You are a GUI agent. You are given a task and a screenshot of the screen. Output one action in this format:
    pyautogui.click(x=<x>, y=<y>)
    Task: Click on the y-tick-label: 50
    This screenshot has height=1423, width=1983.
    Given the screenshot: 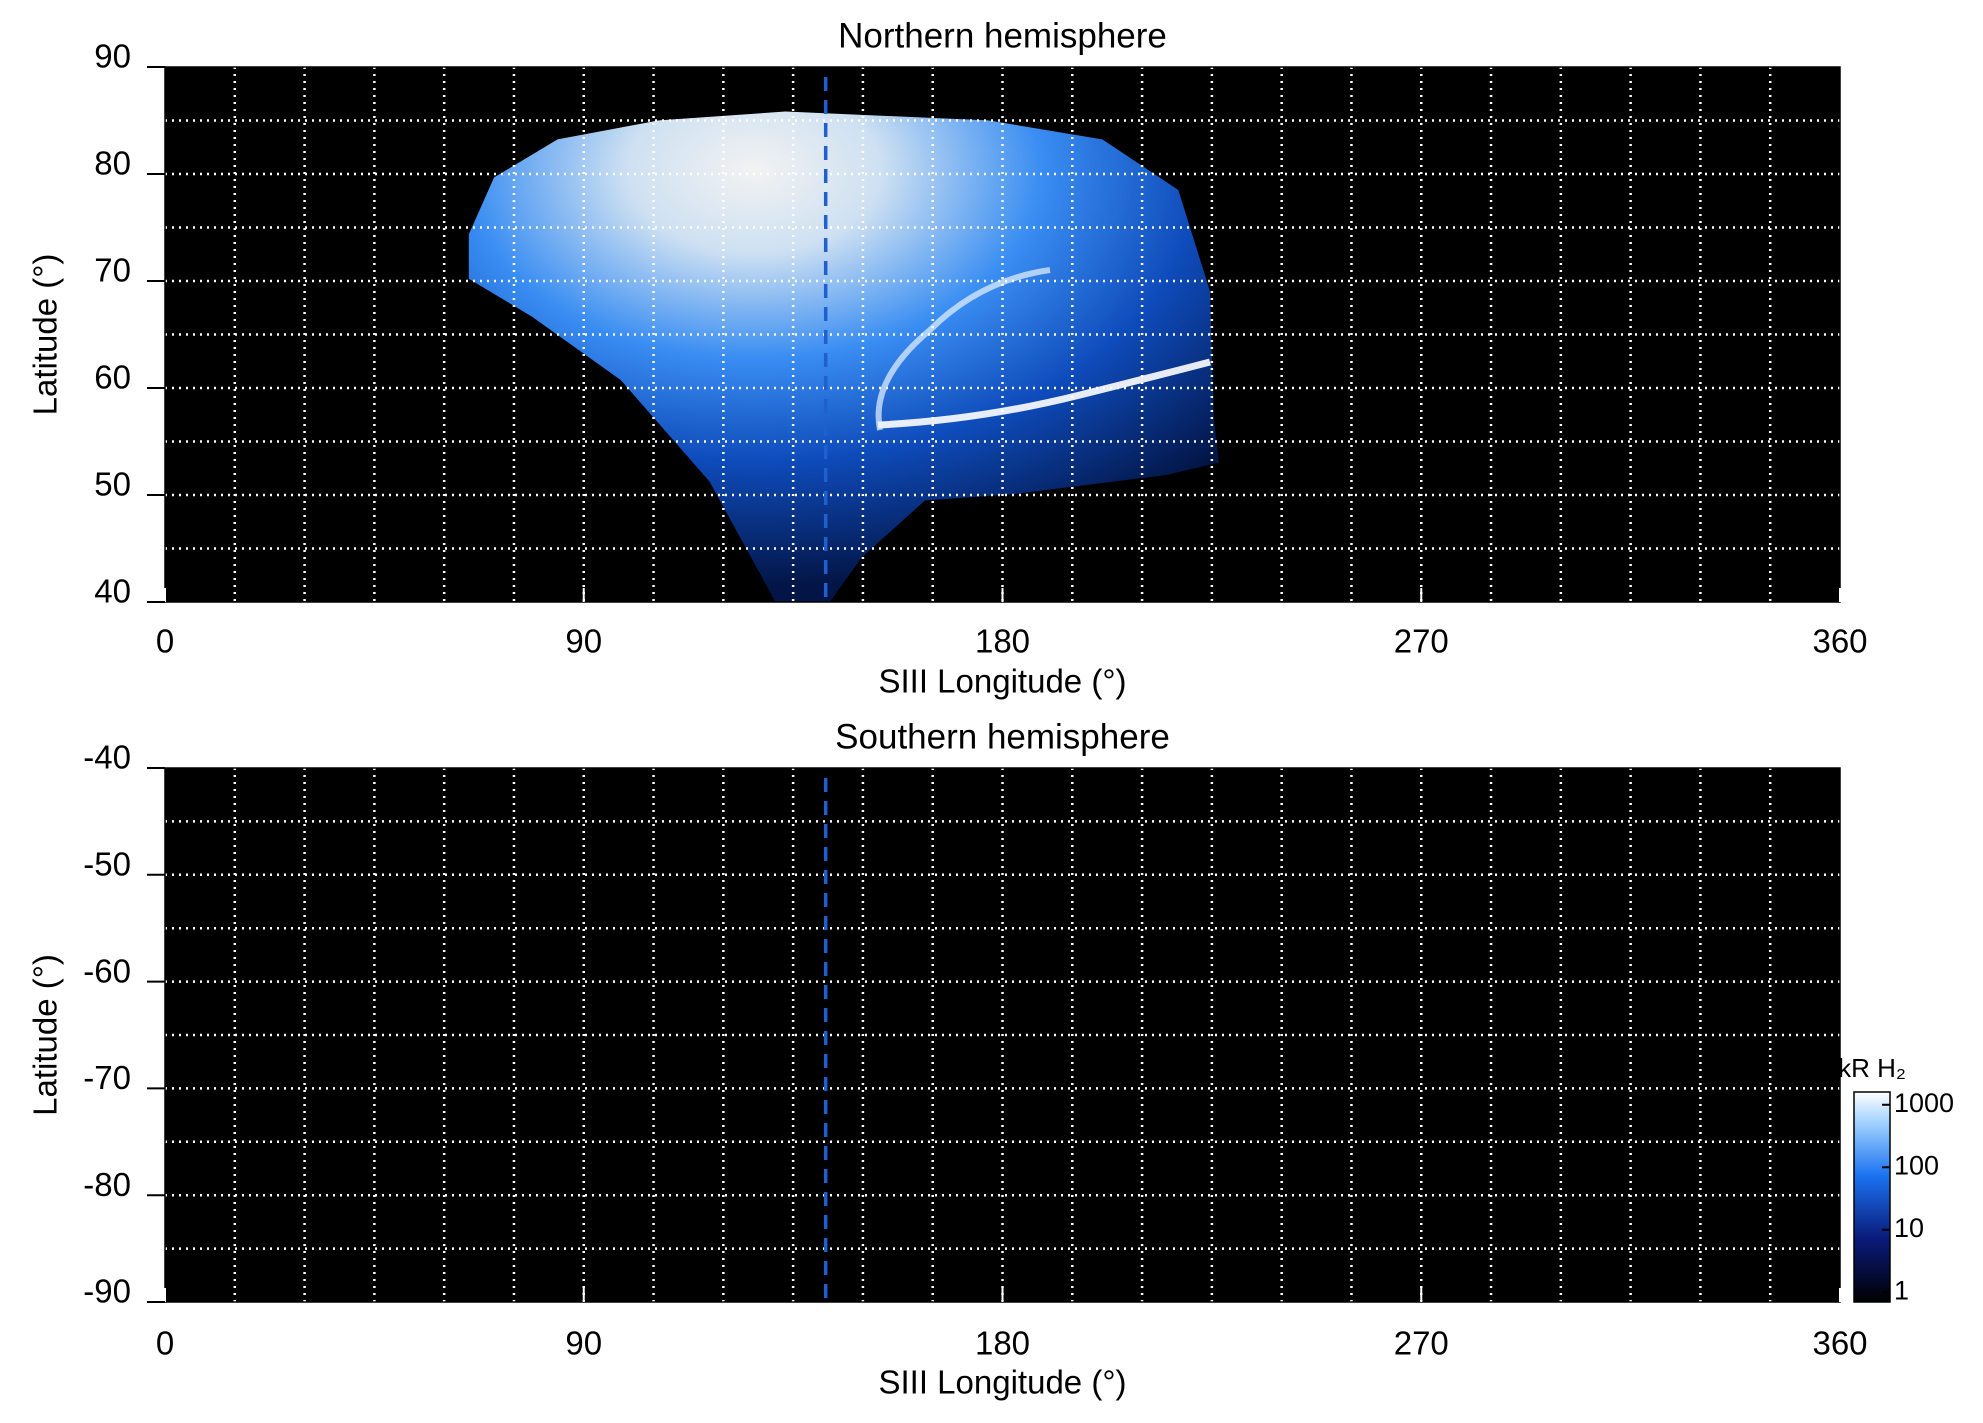 What is the action you would take?
    pyautogui.click(x=112, y=484)
    